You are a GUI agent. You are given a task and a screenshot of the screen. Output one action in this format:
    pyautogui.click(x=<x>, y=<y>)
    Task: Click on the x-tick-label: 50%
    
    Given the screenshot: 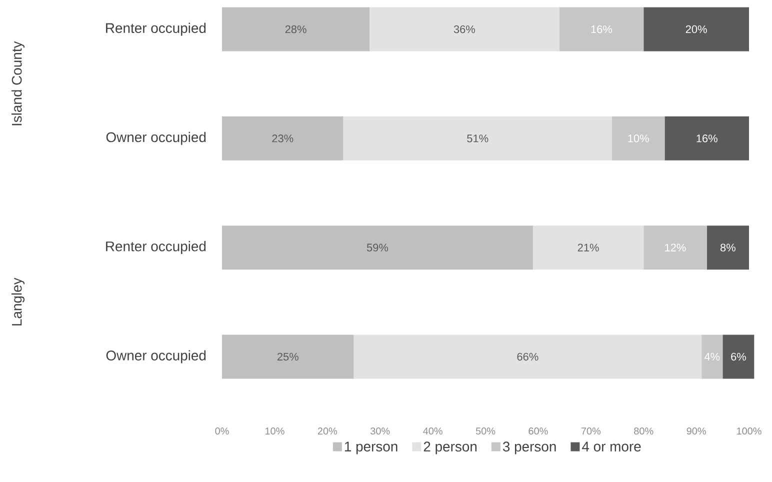 What is the action you would take?
    pyautogui.click(x=486, y=431)
    